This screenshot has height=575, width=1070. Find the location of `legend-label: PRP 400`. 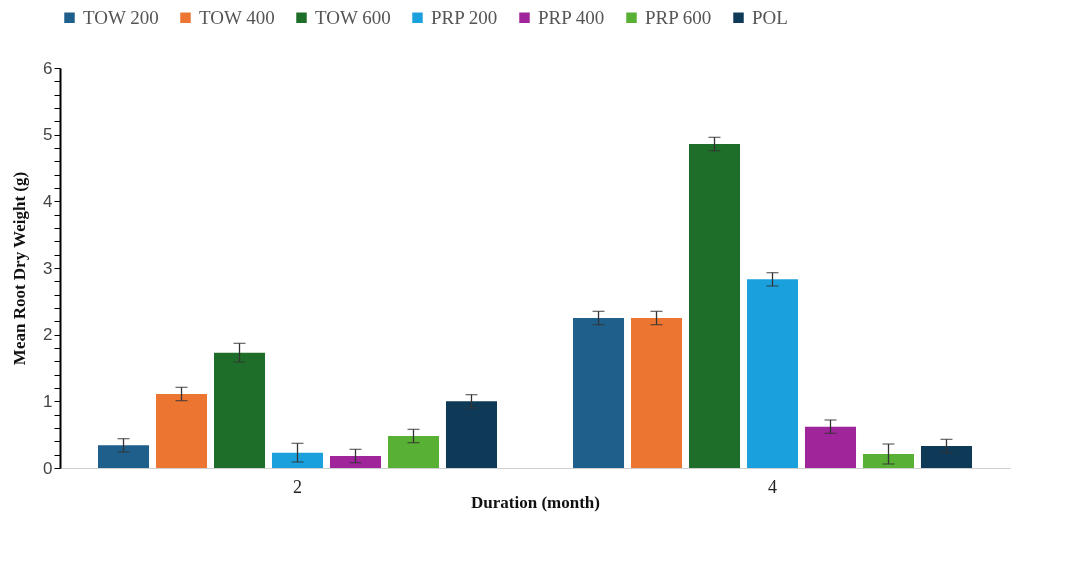

legend-label: PRP 400 is located at coordinates (571, 17).